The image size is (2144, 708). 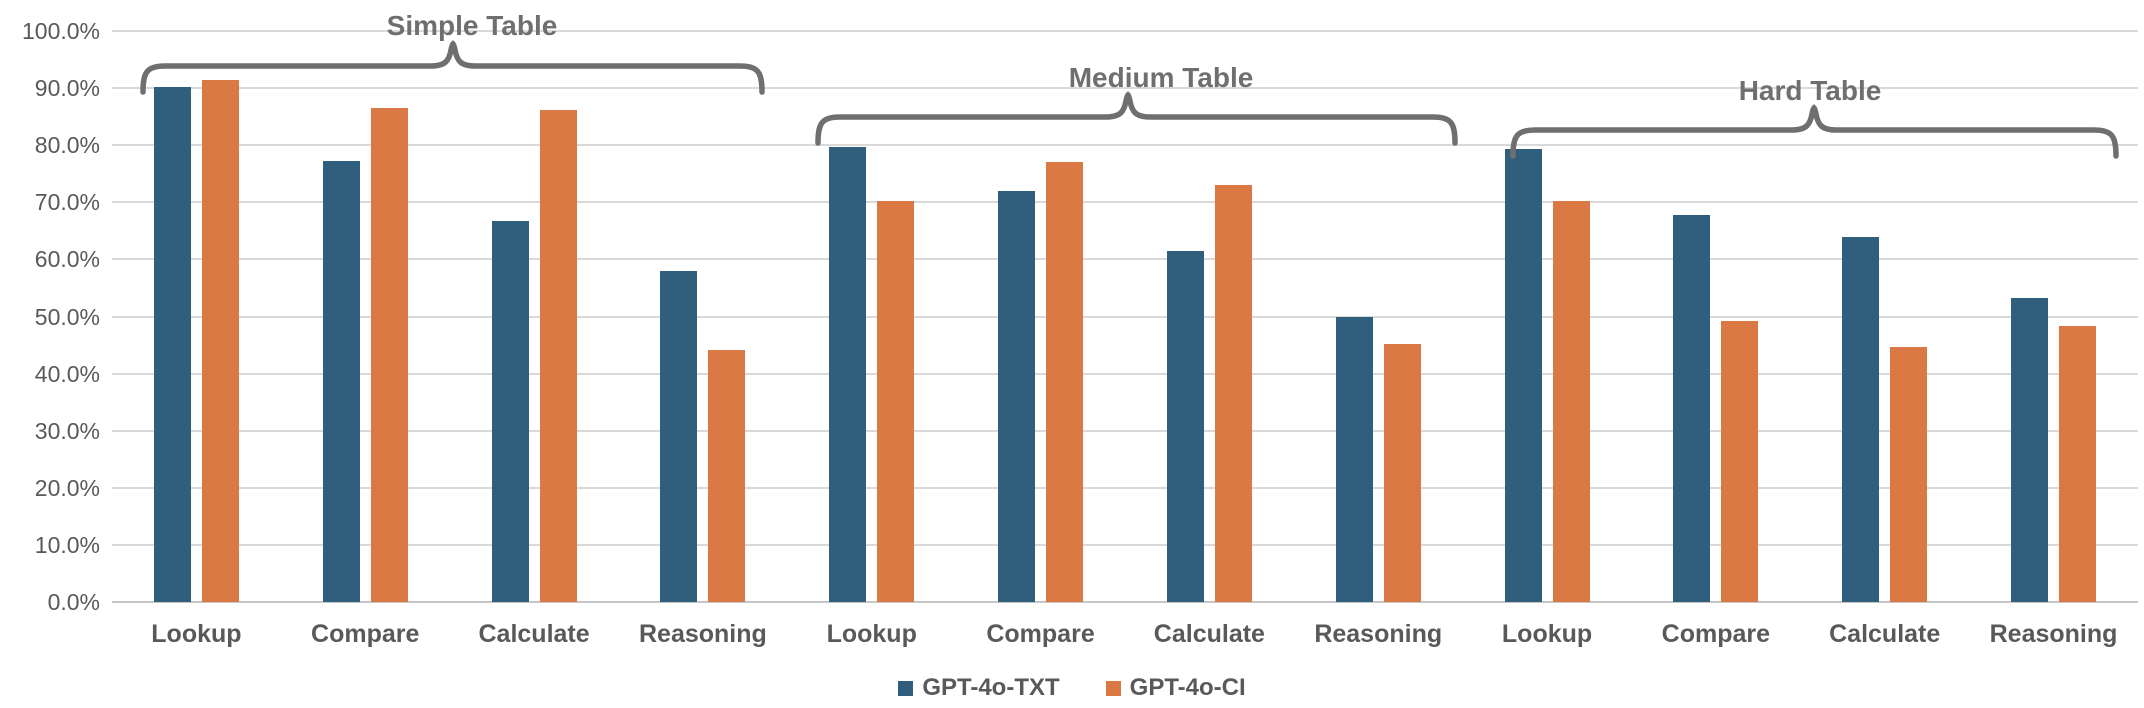 What do you see at coordinates (1113, 688) in the screenshot?
I see `legend-swatch-gpt-4o-ci` at bounding box center [1113, 688].